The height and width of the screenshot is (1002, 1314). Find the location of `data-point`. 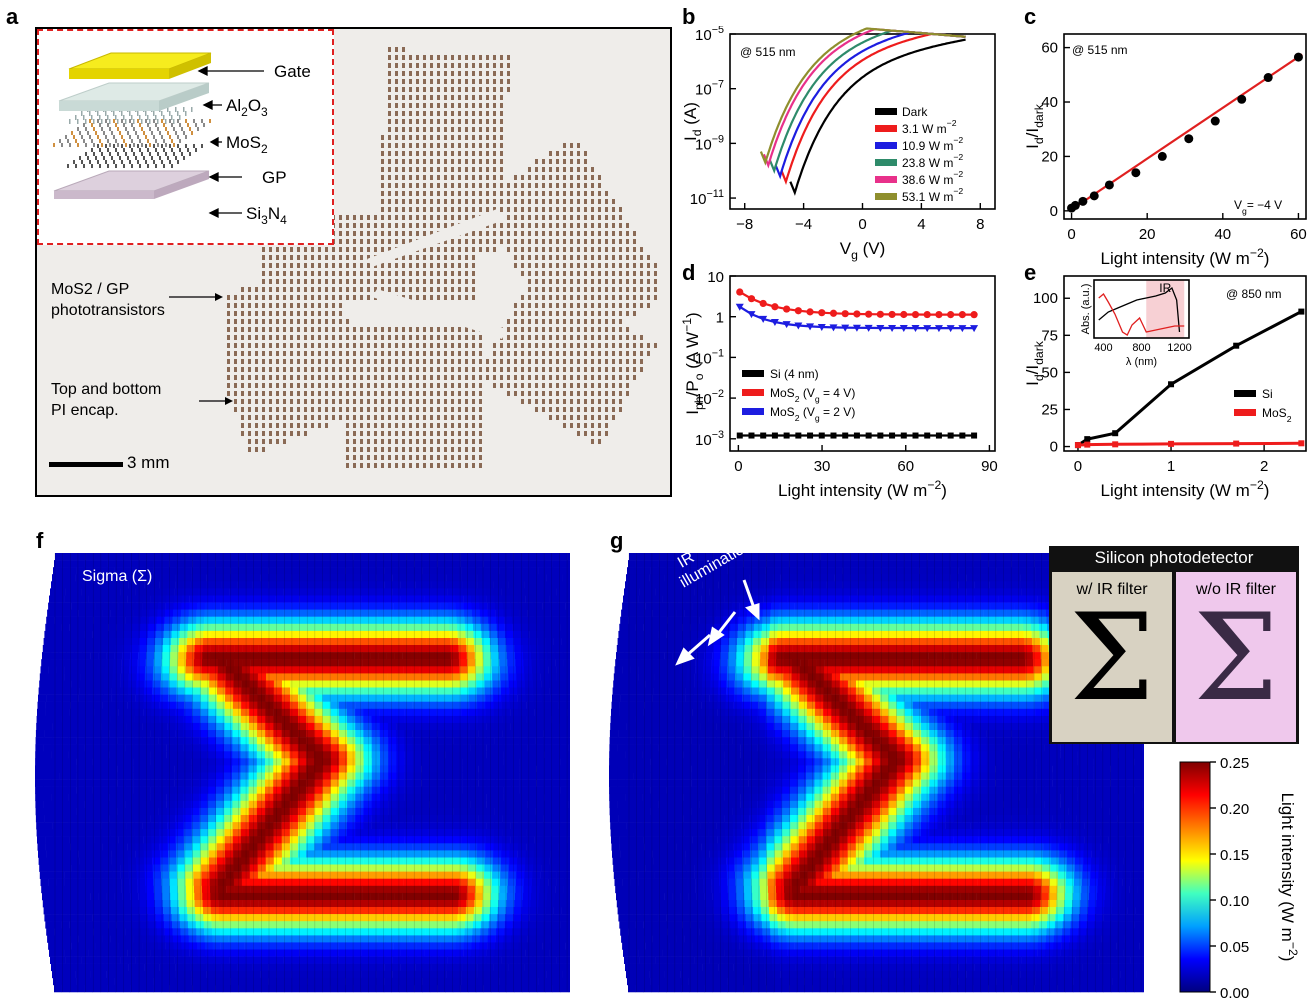

data-point is located at coordinates (856, 328).